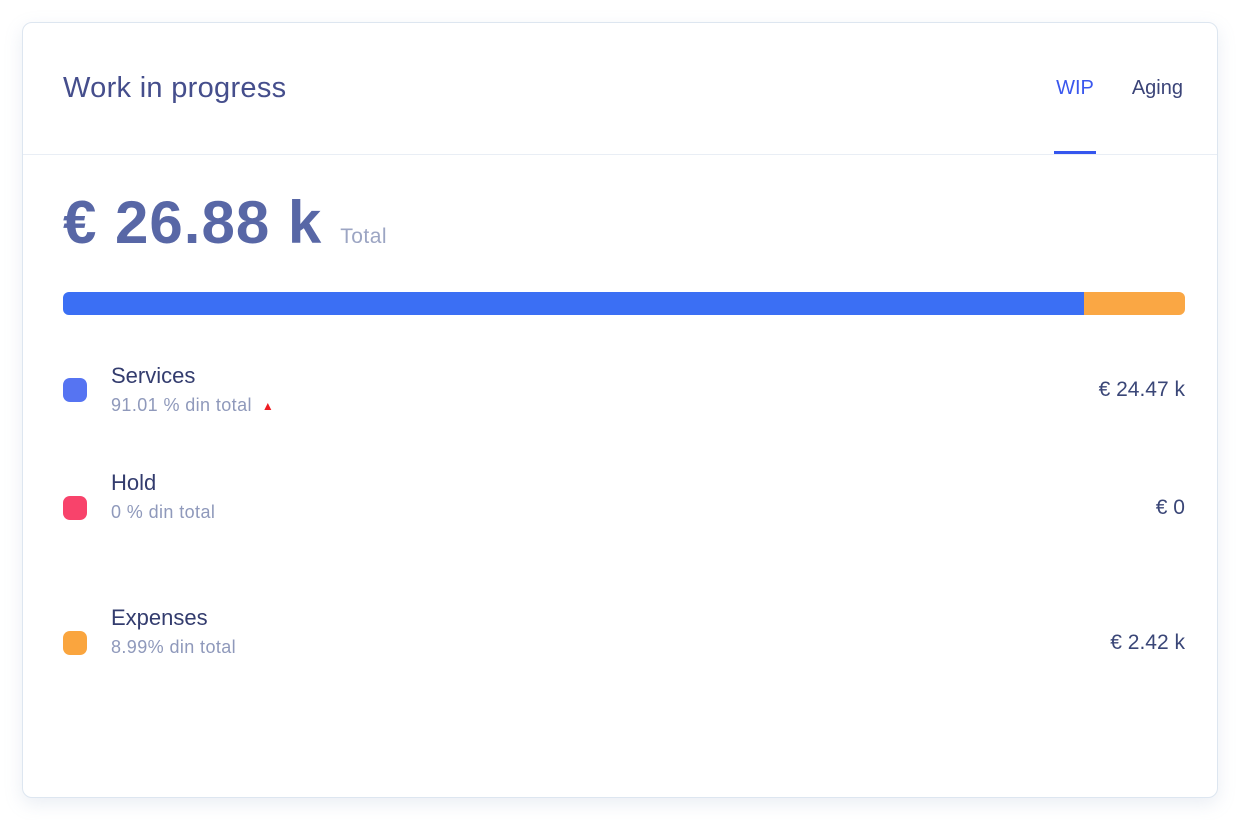  What do you see at coordinates (1119, 88) in the screenshot?
I see `tab-bar: WIP Aging` at bounding box center [1119, 88].